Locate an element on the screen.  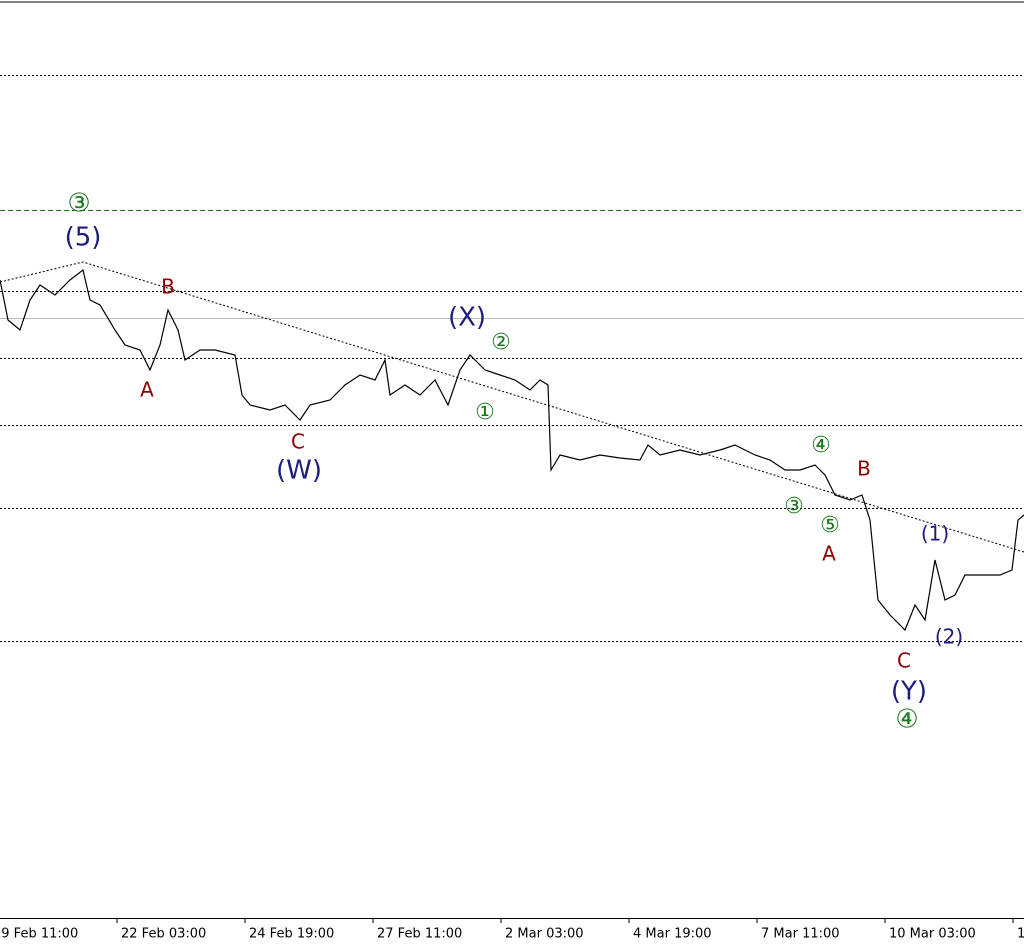
wave-label: (Y) is located at coordinates (909, 692).